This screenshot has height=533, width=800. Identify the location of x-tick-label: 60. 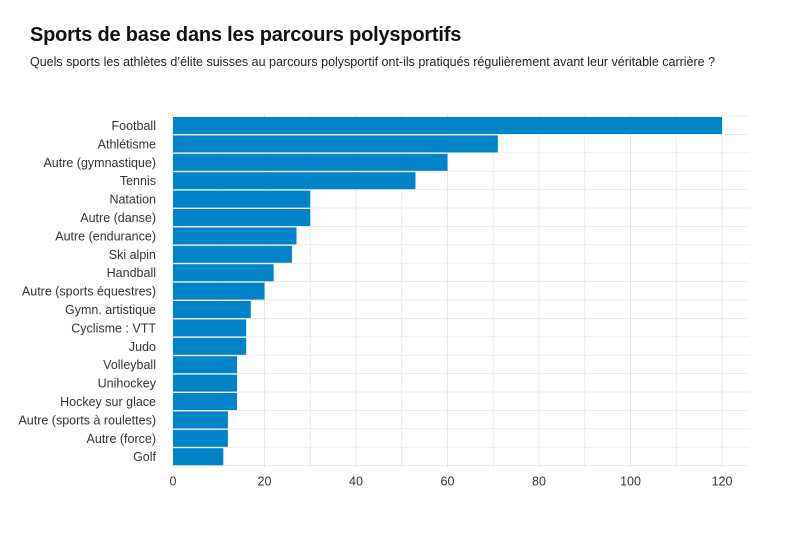
(448, 482).